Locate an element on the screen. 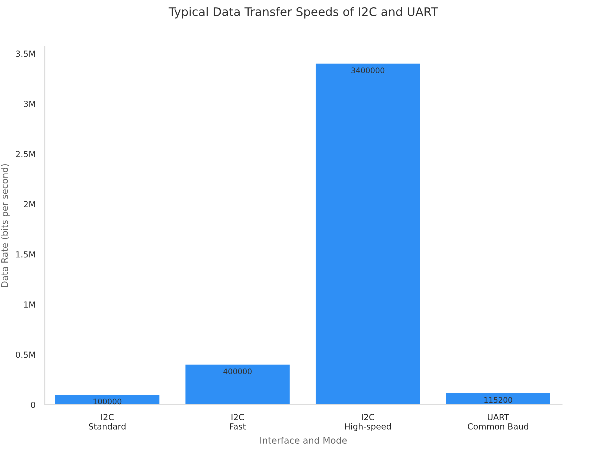  y-tick-label: 0.5M is located at coordinates (26, 355).